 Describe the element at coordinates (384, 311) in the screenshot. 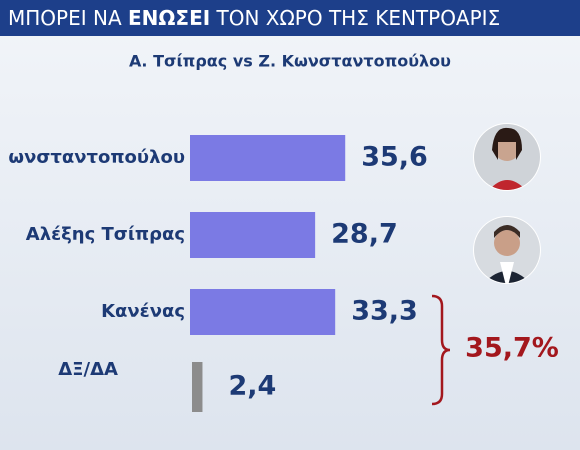

I see `value-label: 33,3` at that location.